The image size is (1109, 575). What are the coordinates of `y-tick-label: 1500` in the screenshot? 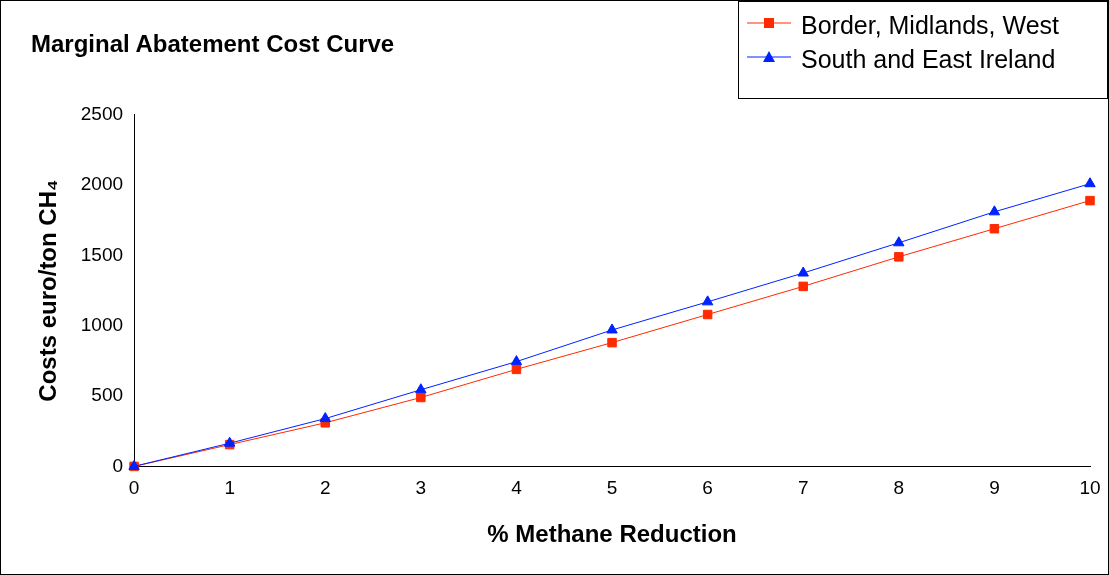 It's located at (102, 254).